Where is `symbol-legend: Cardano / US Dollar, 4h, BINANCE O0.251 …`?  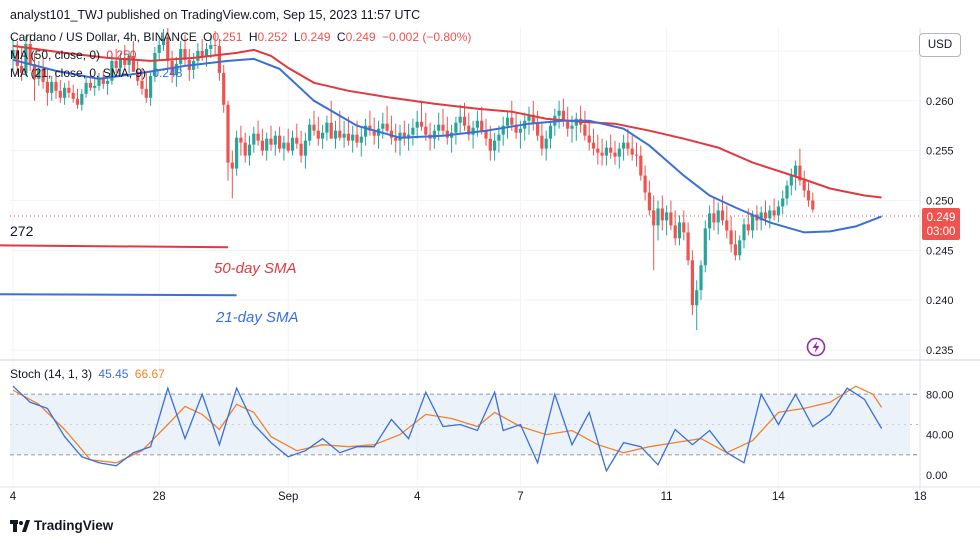 symbol-legend: Cardano / US Dollar, 4h, BINANCE O0.251 … is located at coordinates (242, 37).